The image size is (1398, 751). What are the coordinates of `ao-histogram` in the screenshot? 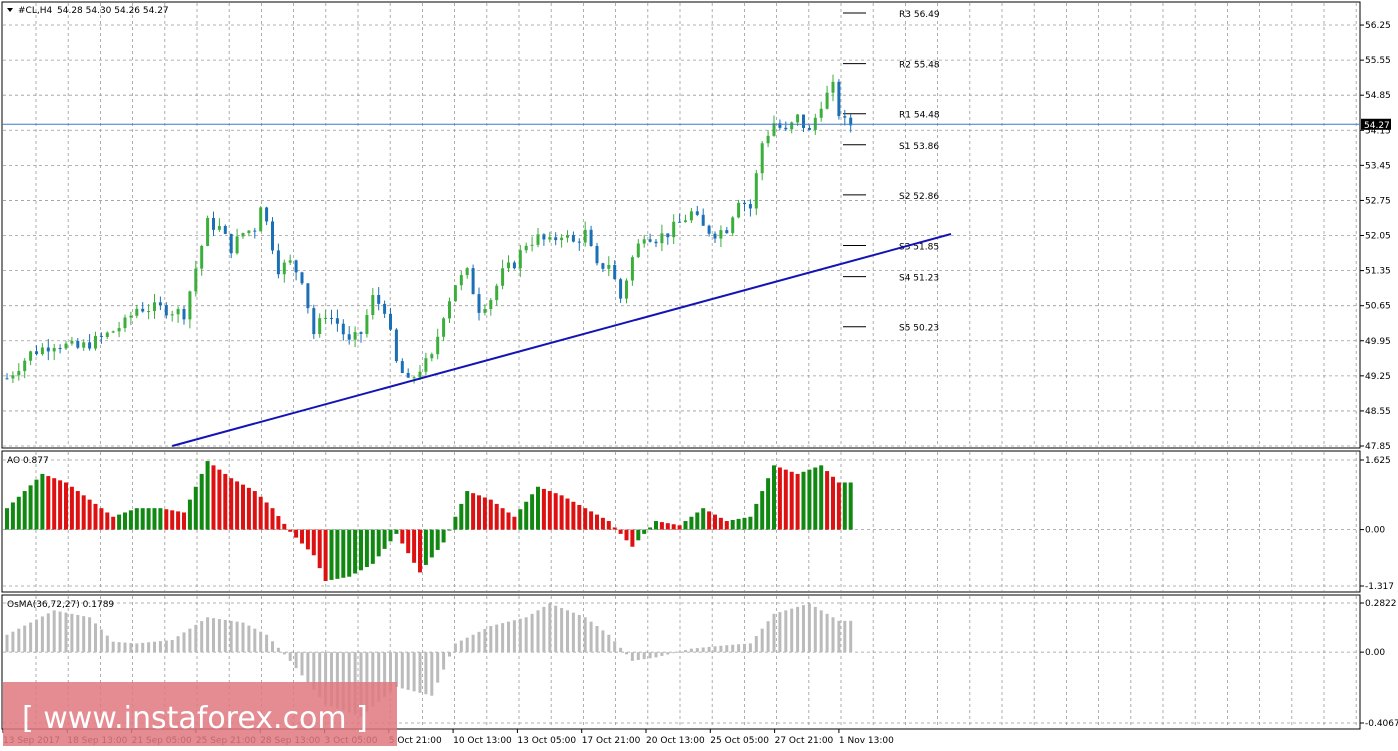 It's located at (429, 521).